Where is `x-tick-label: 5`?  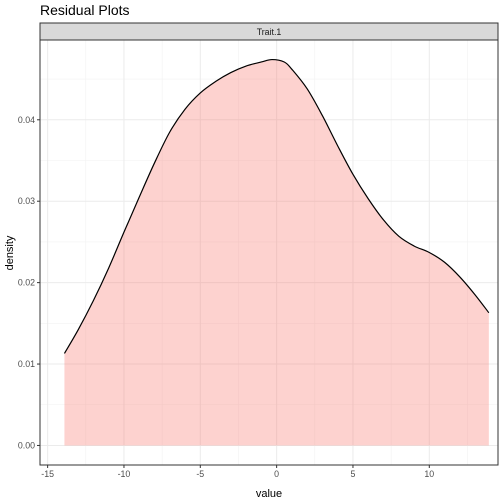 x-tick-label: 5 is located at coordinates (353, 474).